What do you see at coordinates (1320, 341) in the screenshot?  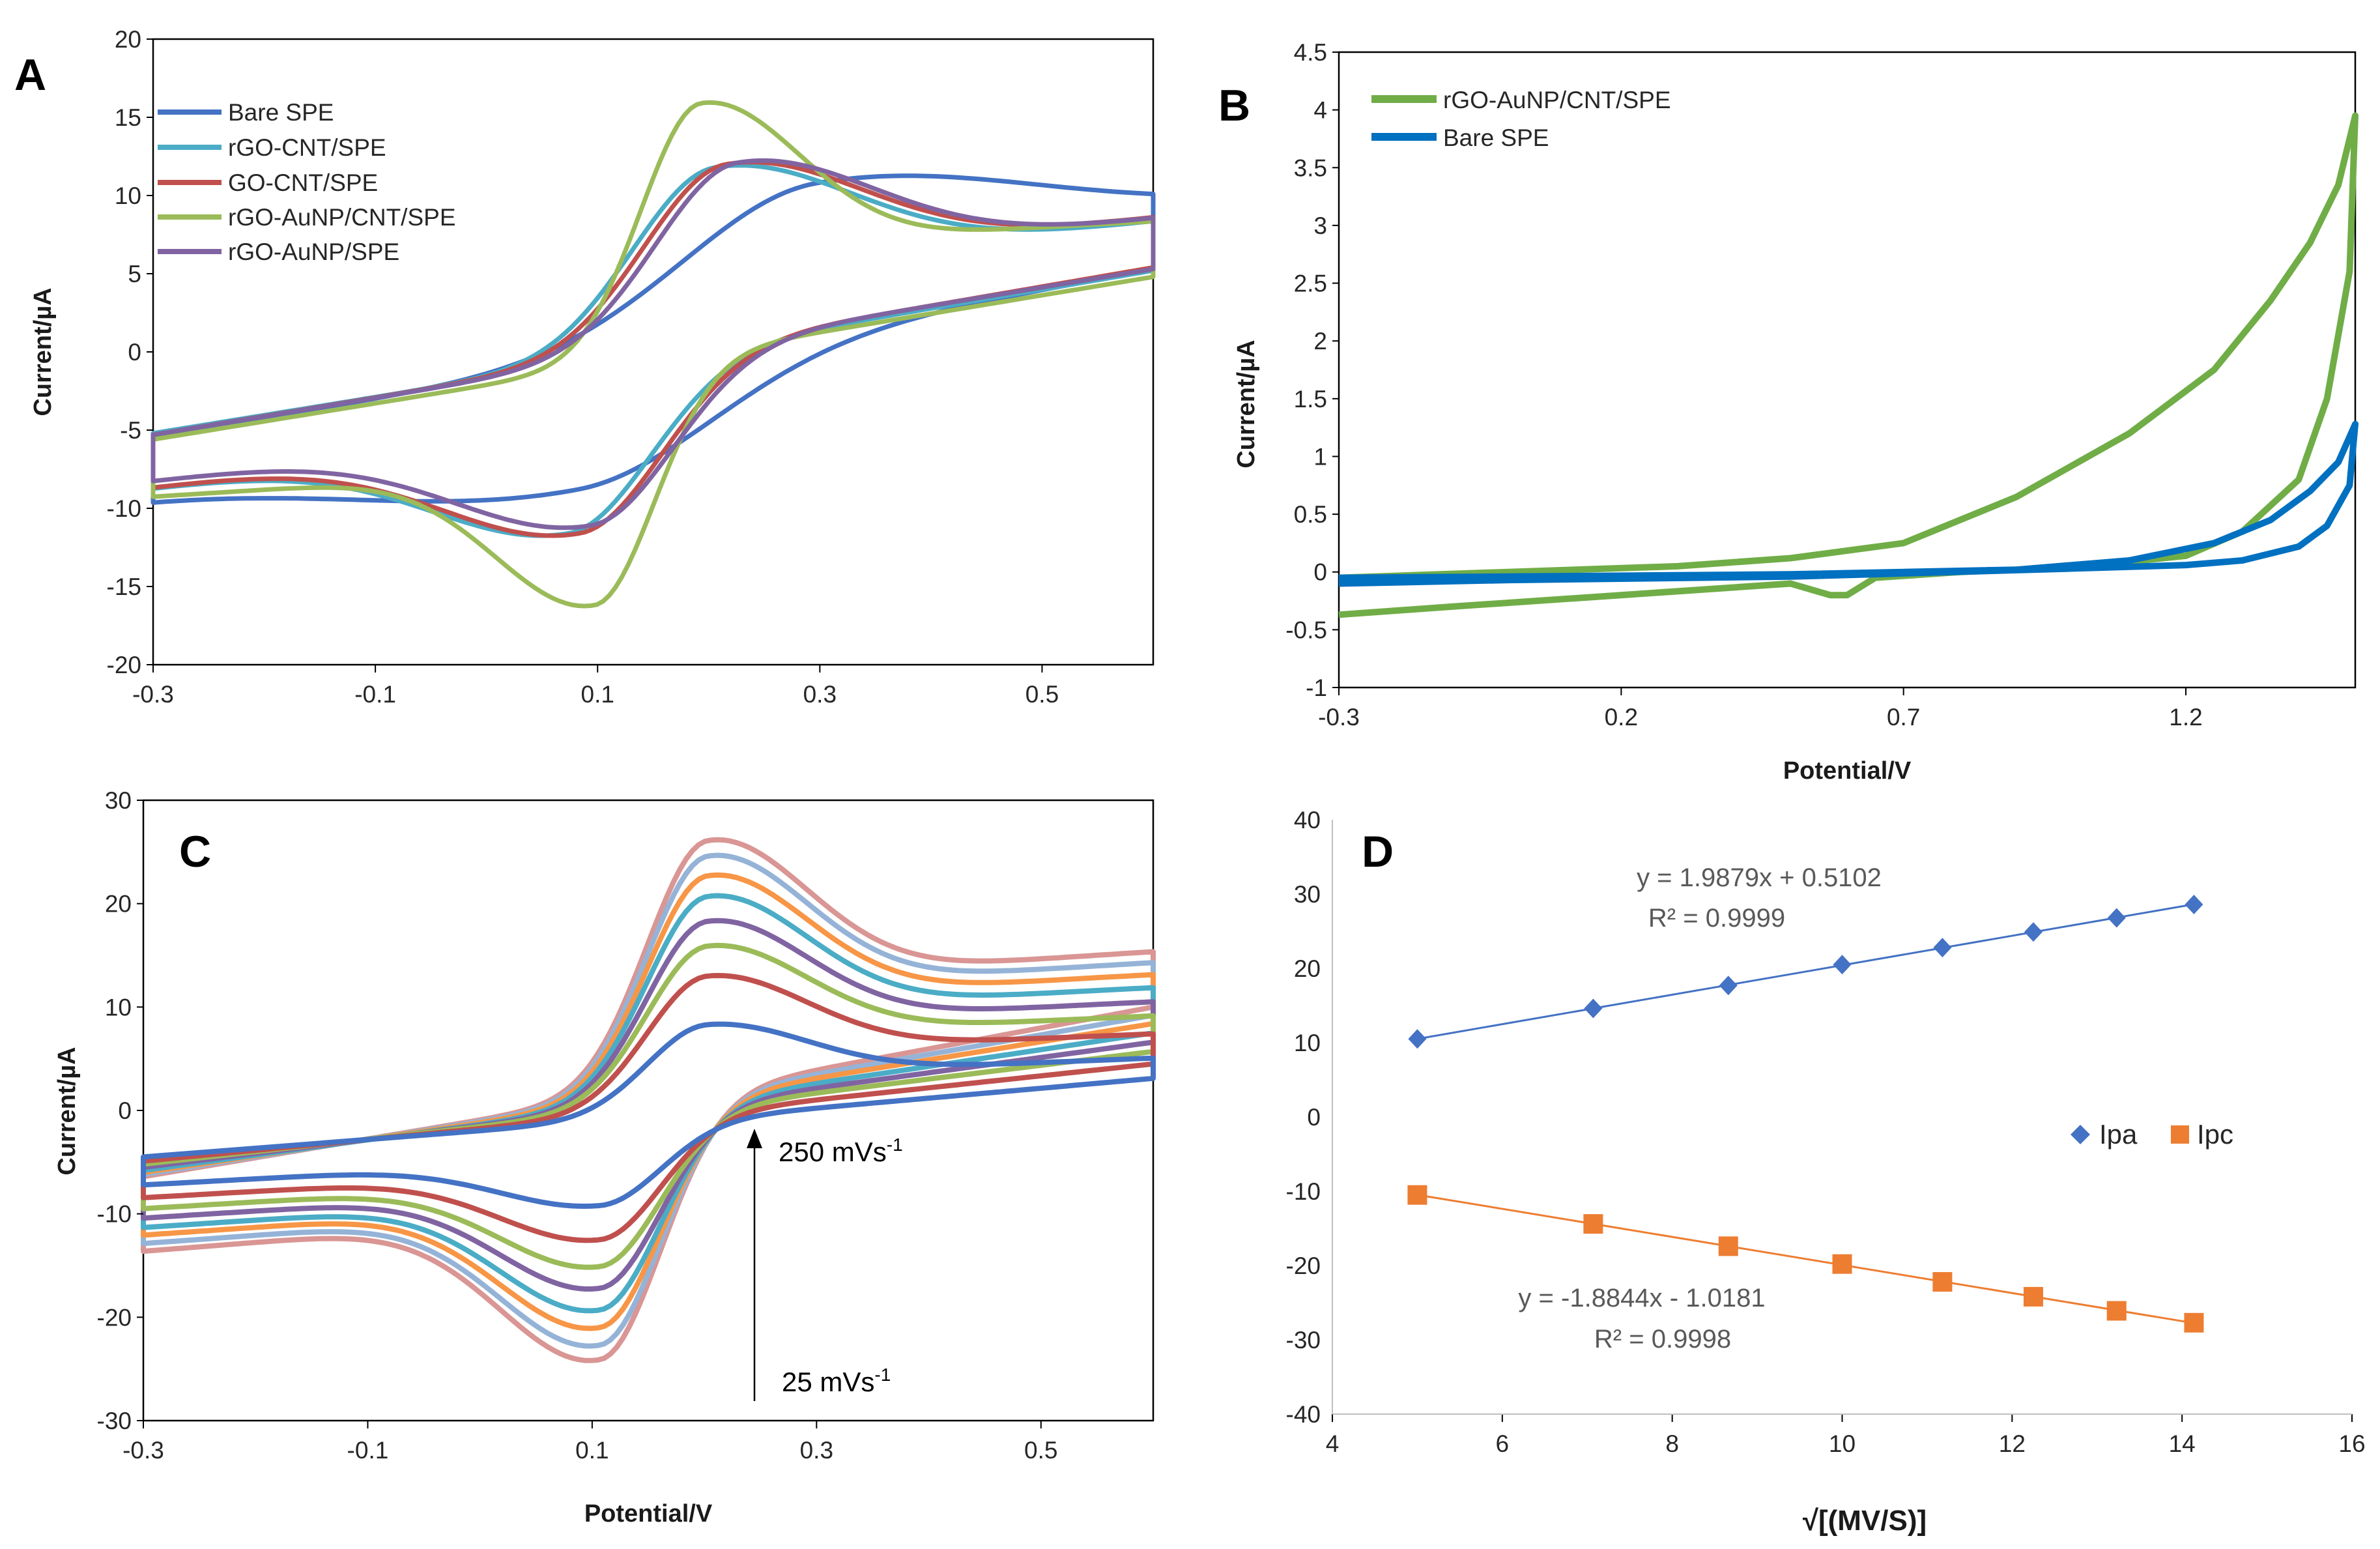 I see `y-tick-label: 2` at bounding box center [1320, 341].